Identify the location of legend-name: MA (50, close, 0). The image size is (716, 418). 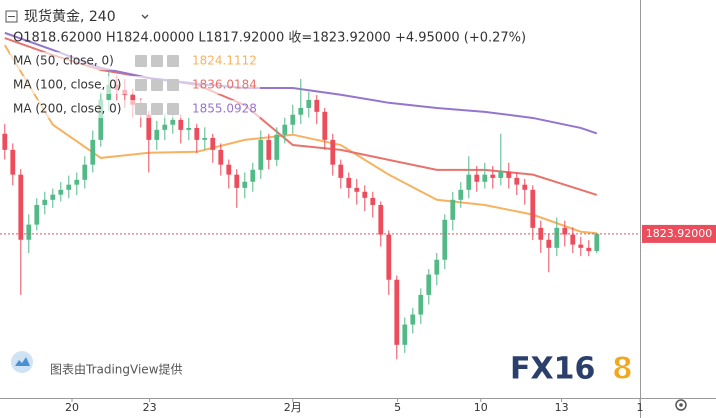
(63, 61).